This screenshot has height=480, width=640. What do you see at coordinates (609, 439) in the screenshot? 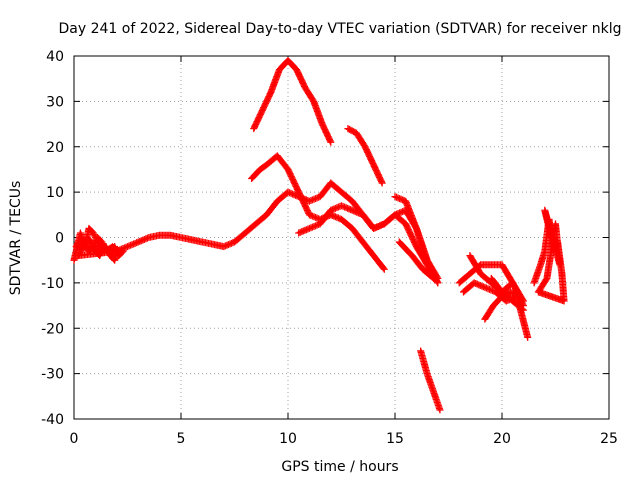
I see `x-tick-label: 25` at bounding box center [609, 439].